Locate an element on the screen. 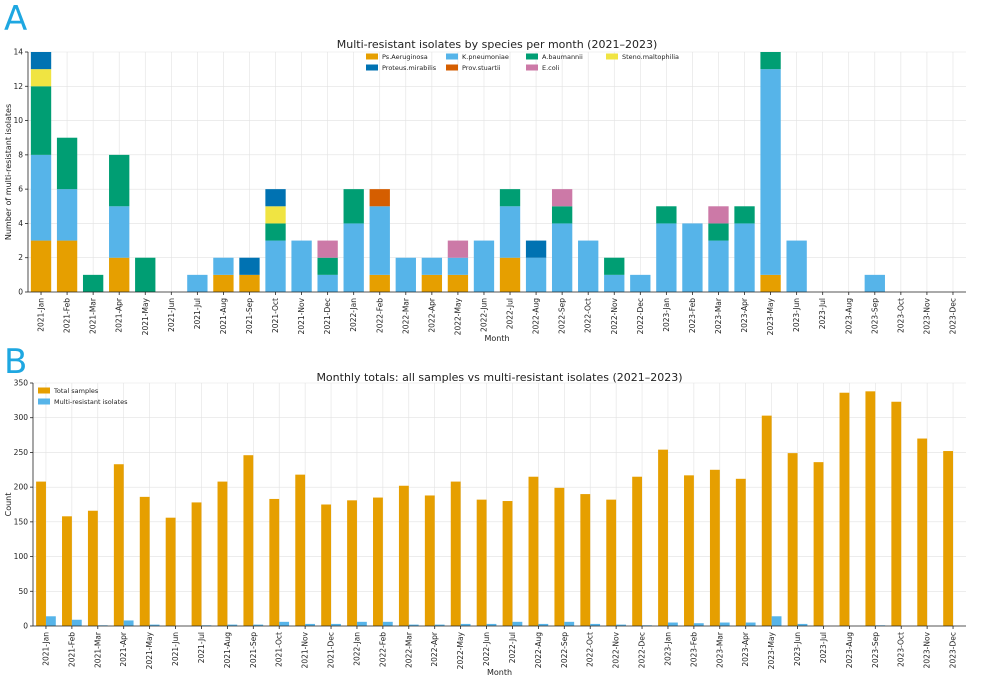 The width and height of the screenshot is (986, 680). chart-a-xtick-label: 2021-Dec is located at coordinates (327, 316).